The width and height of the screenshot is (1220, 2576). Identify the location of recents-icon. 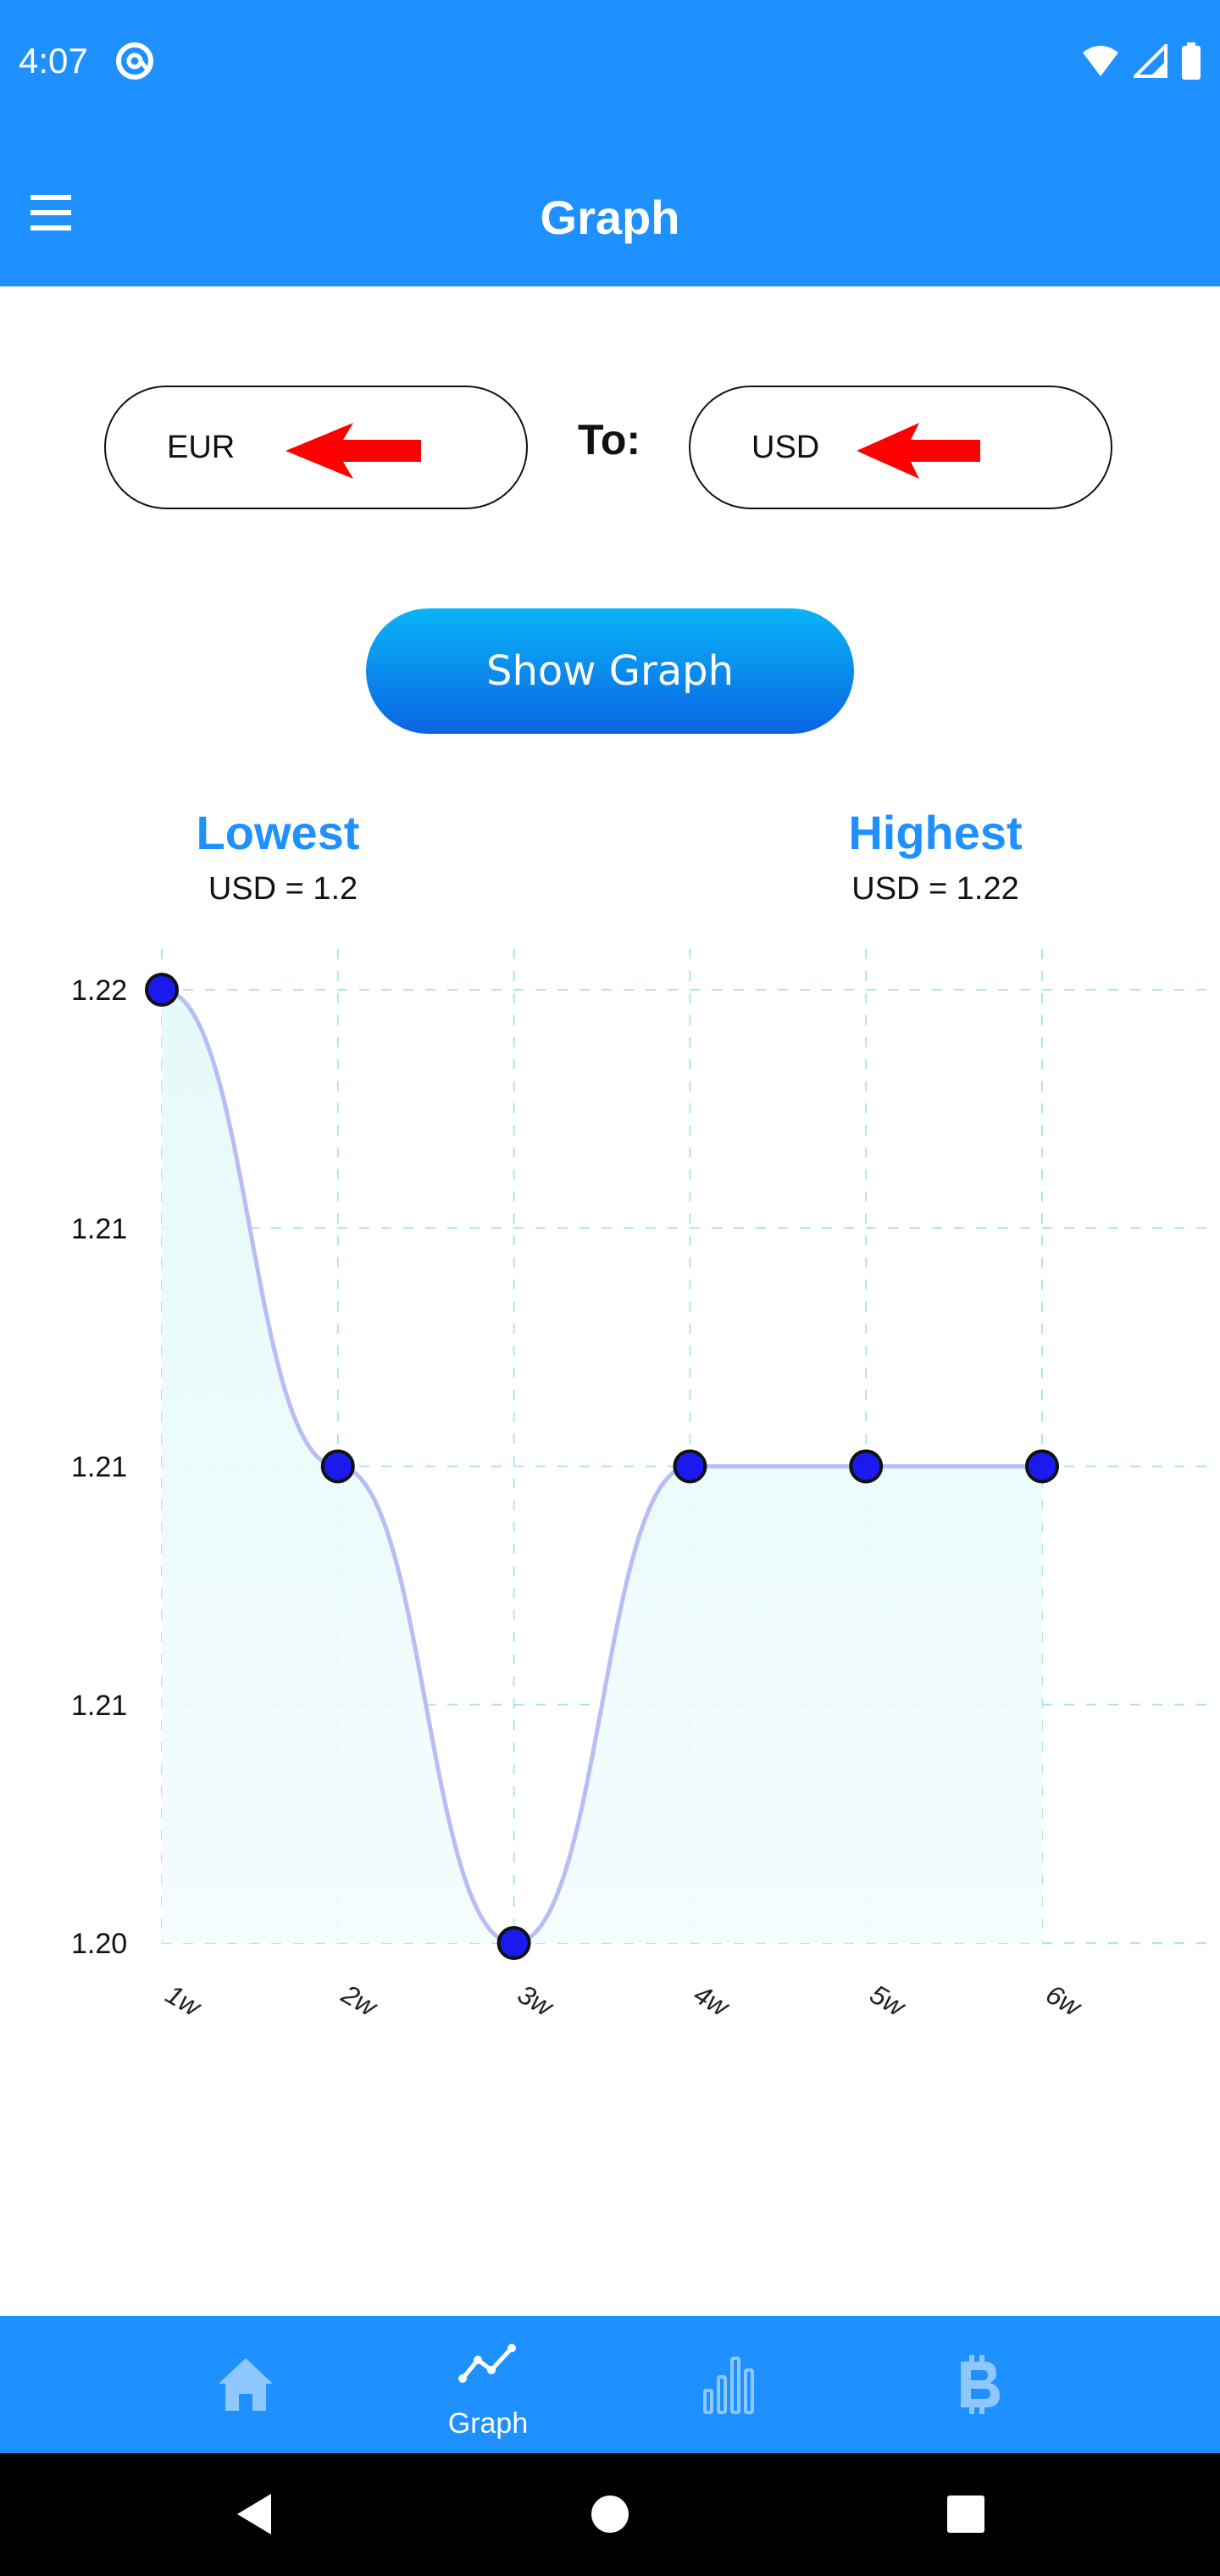
(966, 2514).